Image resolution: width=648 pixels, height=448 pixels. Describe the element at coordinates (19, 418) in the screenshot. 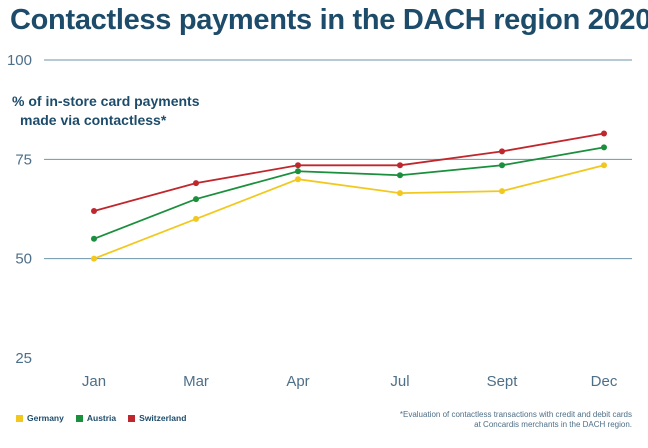

I see `legend-swatch-germany` at that location.